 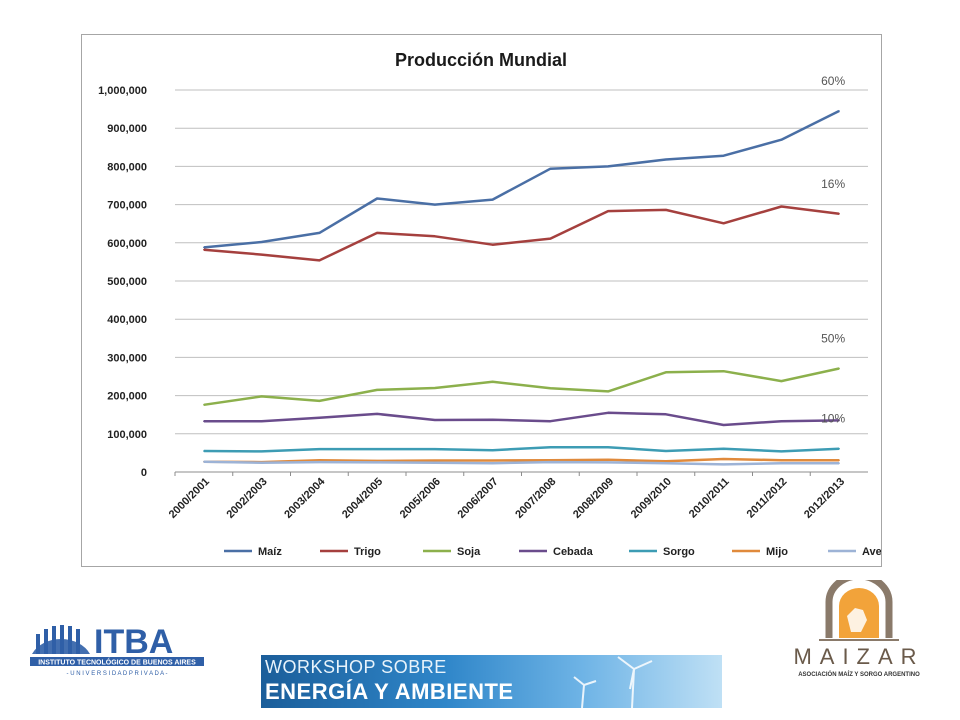 What do you see at coordinates (469, 552) in the screenshot?
I see `legend-label: Soja` at bounding box center [469, 552].